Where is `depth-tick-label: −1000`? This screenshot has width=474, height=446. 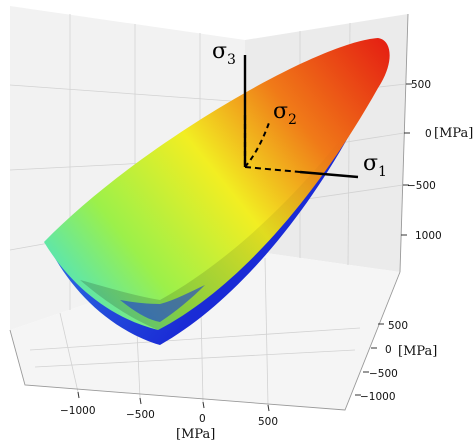 depth-tick-label: −1000 is located at coordinates (378, 397).